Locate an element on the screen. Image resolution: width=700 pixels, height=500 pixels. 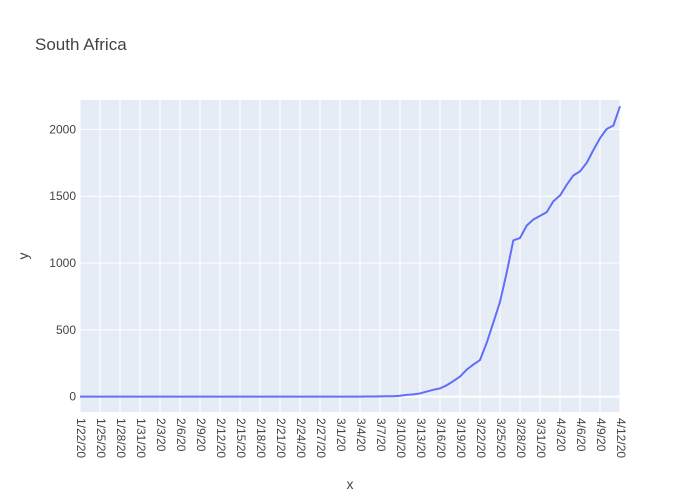
x-tick-label: 3/4/20 is located at coordinates (361, 435).